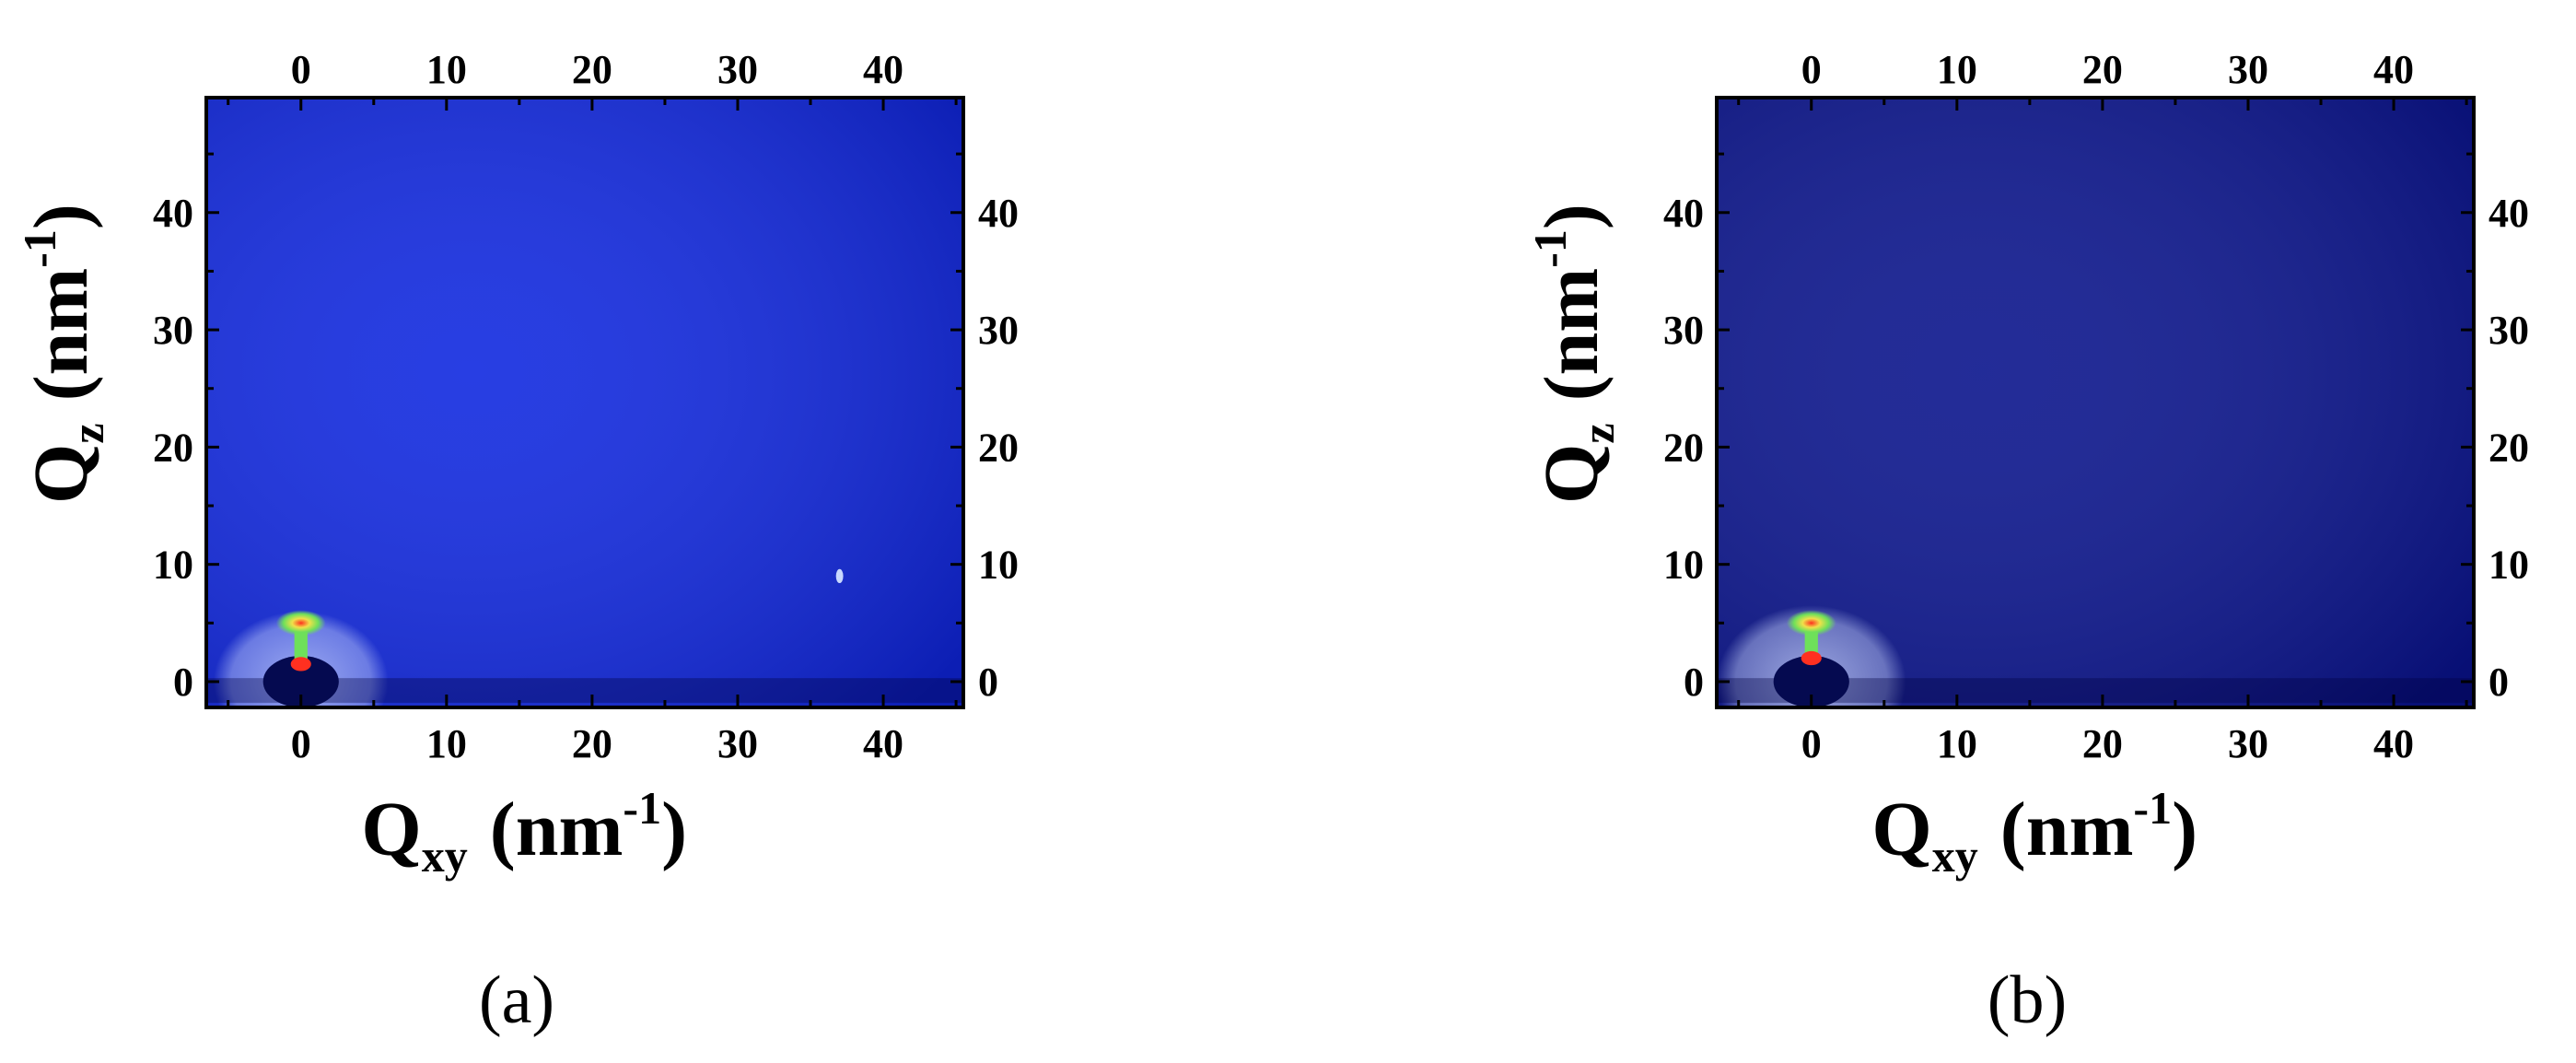  Describe the element at coordinates (839, 576) in the screenshot. I see `detector-artifact` at that location.